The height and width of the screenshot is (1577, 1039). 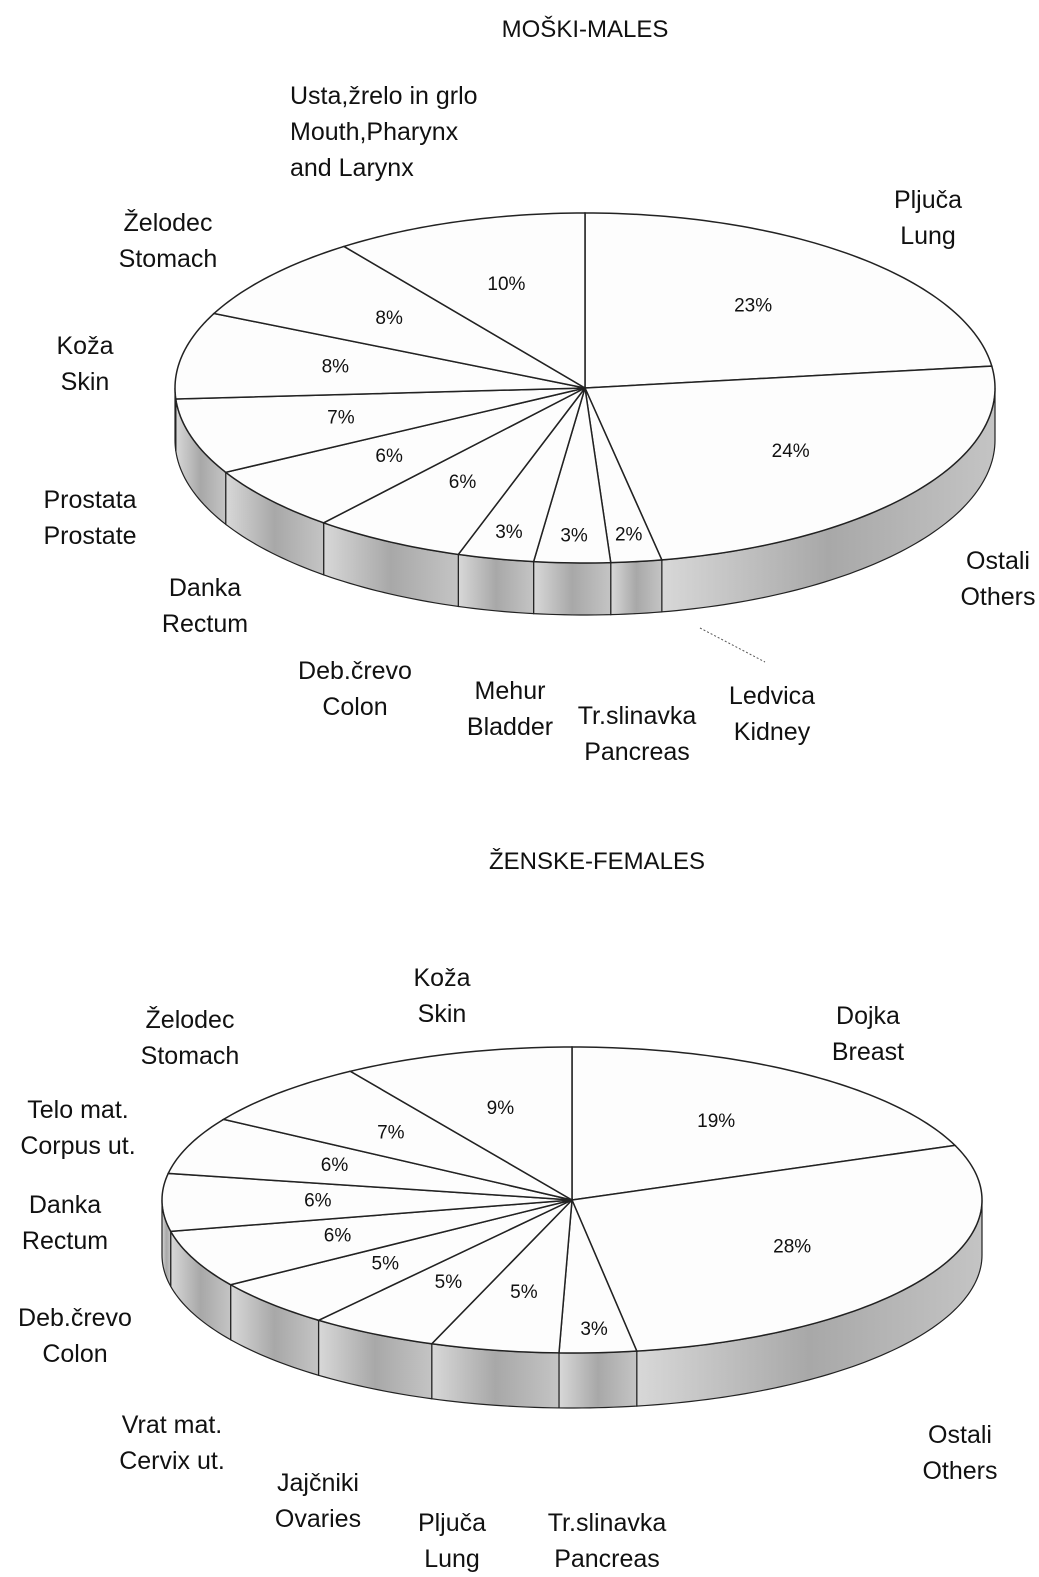 I want to click on value-label: 24%, so click(x=791, y=451).